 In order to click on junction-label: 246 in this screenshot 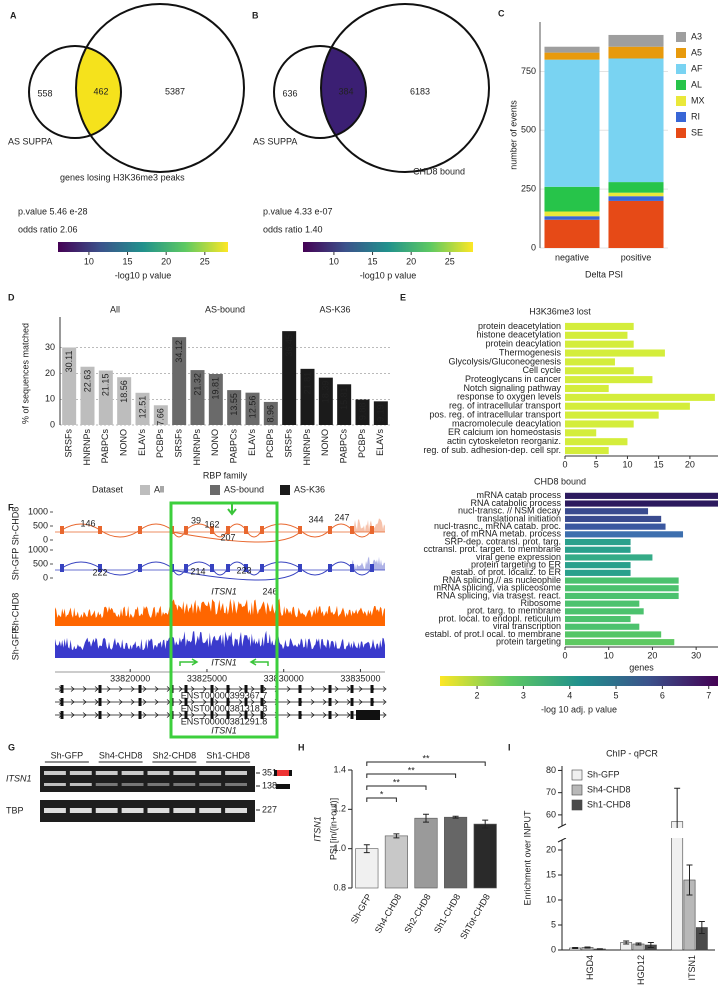, I will do `click(269, 591)`.